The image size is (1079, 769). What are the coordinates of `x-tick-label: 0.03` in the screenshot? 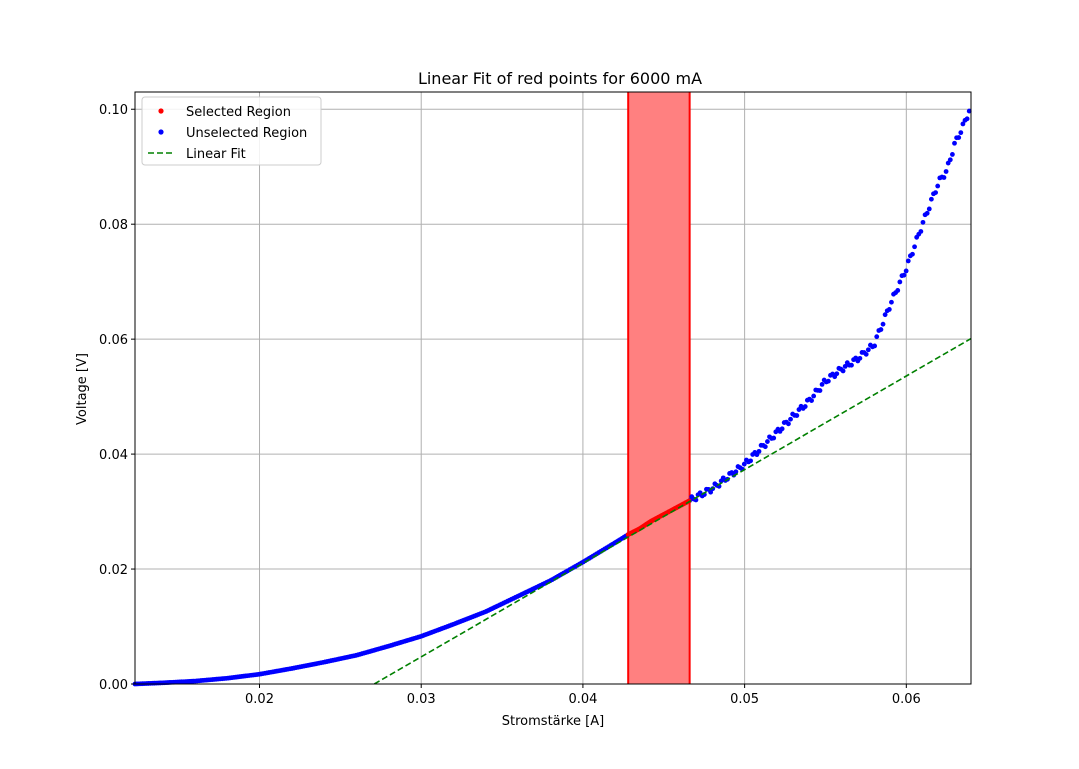 It's located at (421, 699).